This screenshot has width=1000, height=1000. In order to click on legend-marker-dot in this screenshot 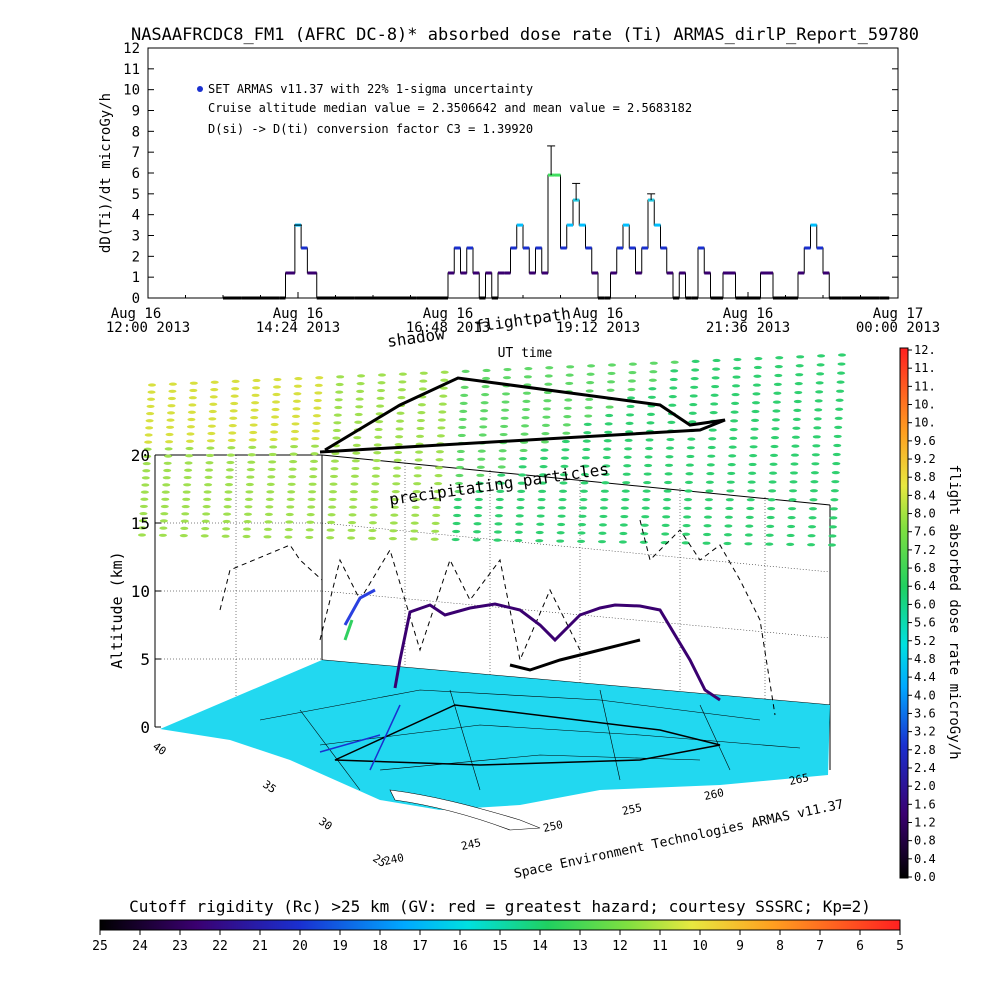, I will do `click(200, 89)`.